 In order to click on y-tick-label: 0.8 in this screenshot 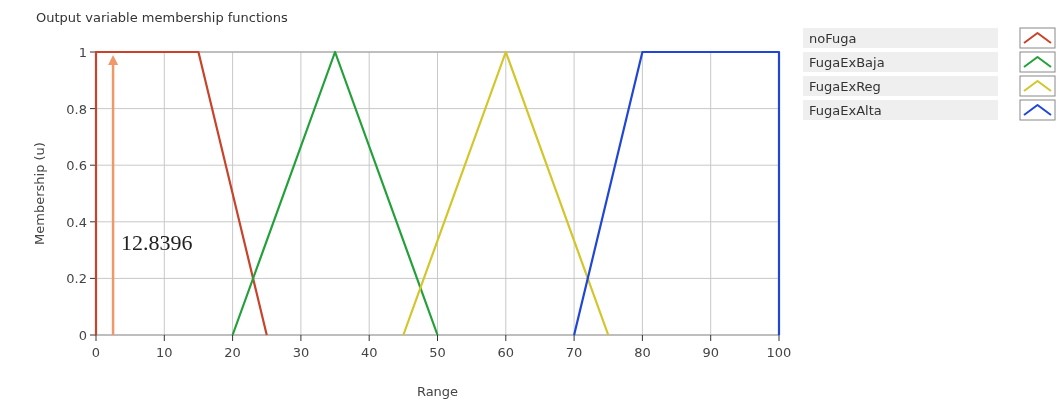, I will do `click(76, 109)`.